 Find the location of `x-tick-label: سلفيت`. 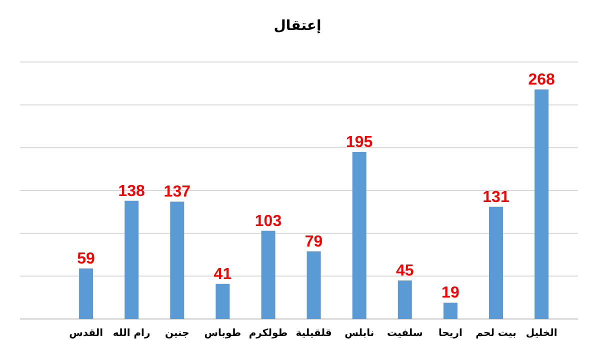

x-tick-label: سلفيت is located at coordinates (405, 333).